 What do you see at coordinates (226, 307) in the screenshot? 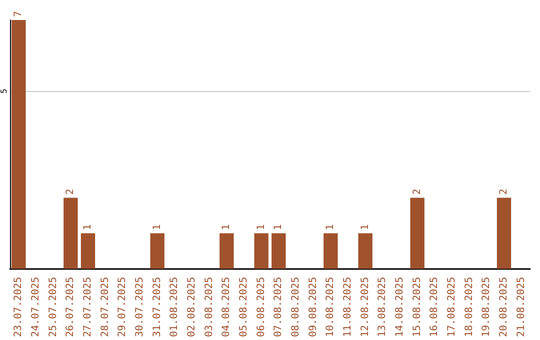
I see `x-tick-label: 04.08.2025` at bounding box center [226, 307].